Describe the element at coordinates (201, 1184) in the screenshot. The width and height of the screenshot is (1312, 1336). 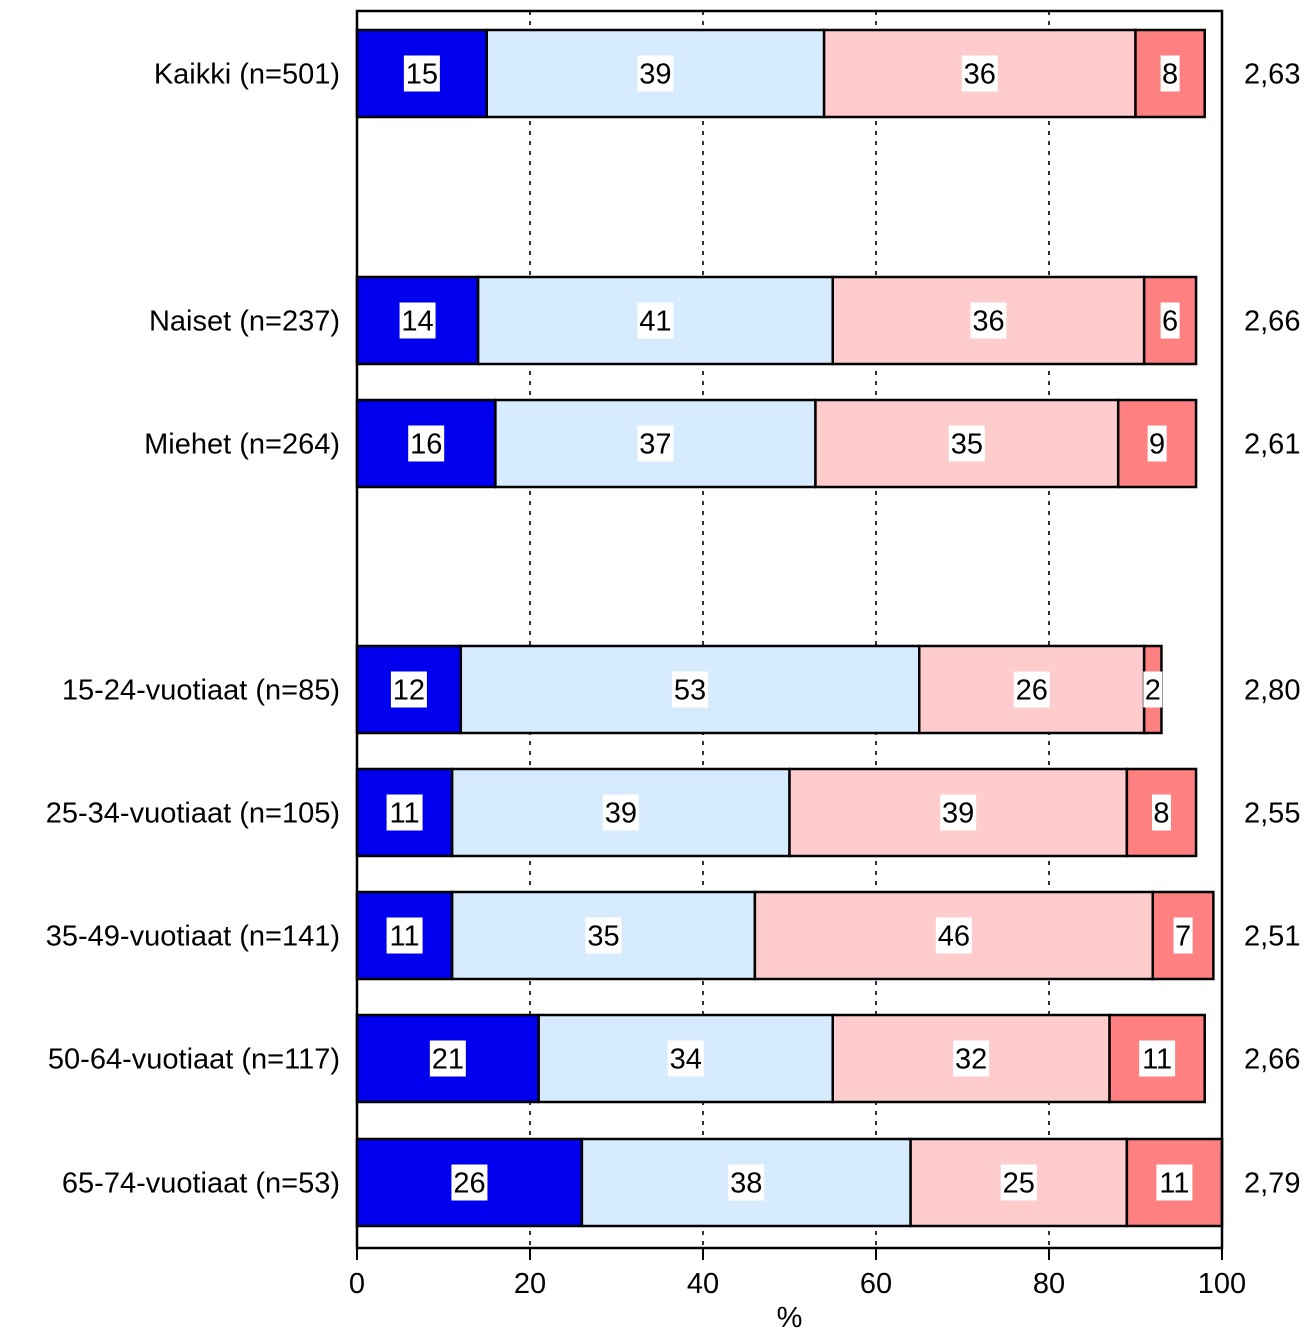
I see `category-label-8: 65-74-vuotiaat (n=53)` at that location.